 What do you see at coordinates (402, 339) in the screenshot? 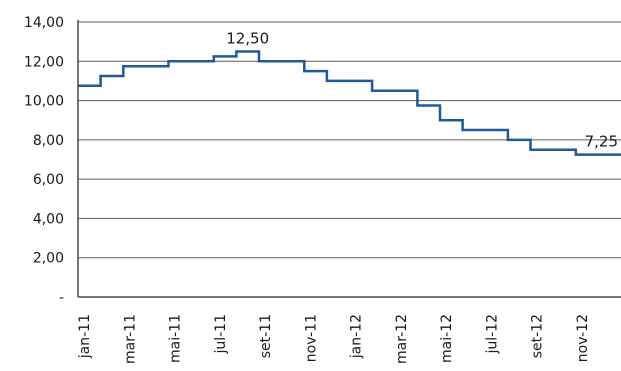
I see `x-tick-label: mar-12` at bounding box center [402, 339].